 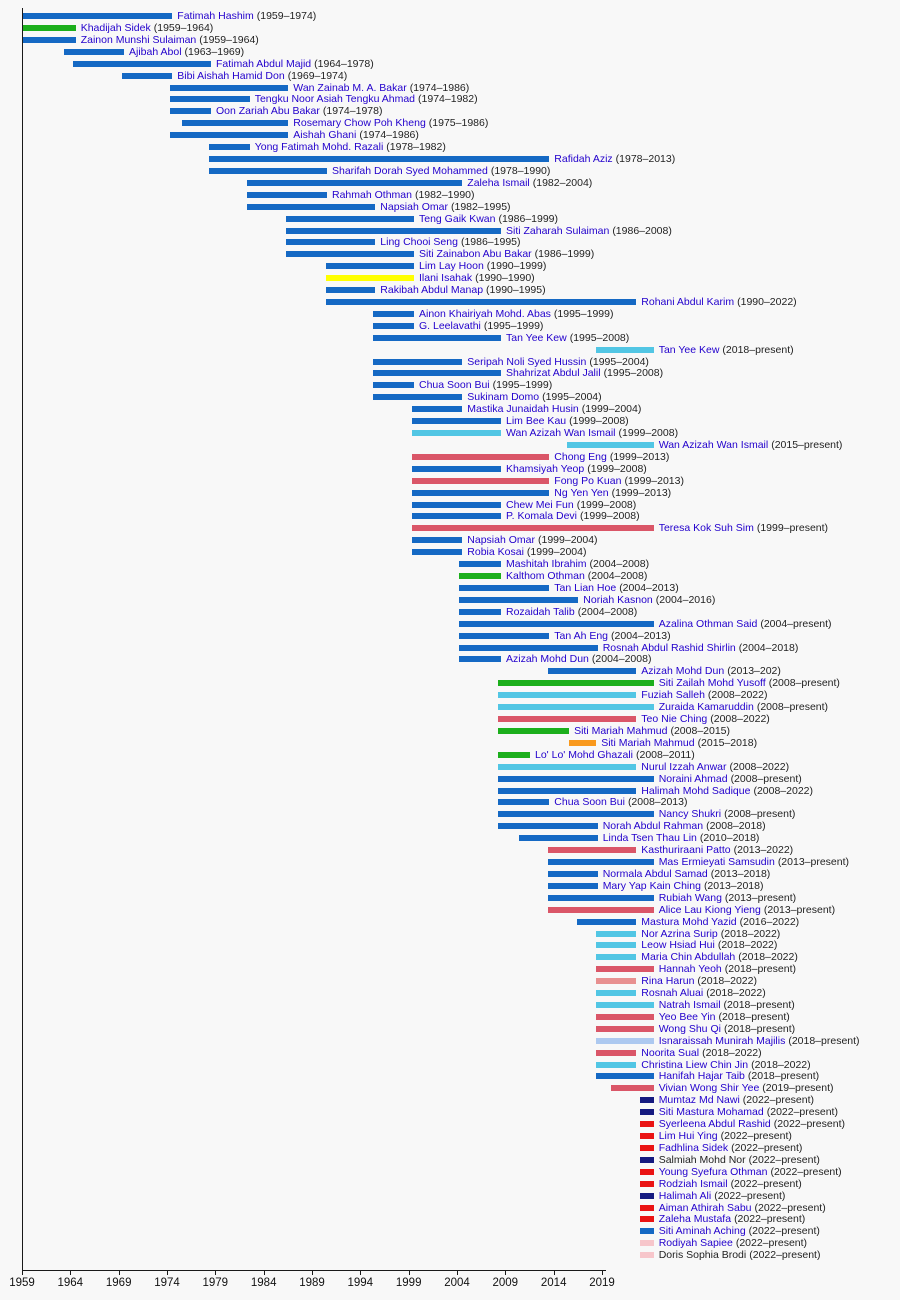 I want to click on mp-name-link: Ilani Isahak, so click(x=446, y=278).